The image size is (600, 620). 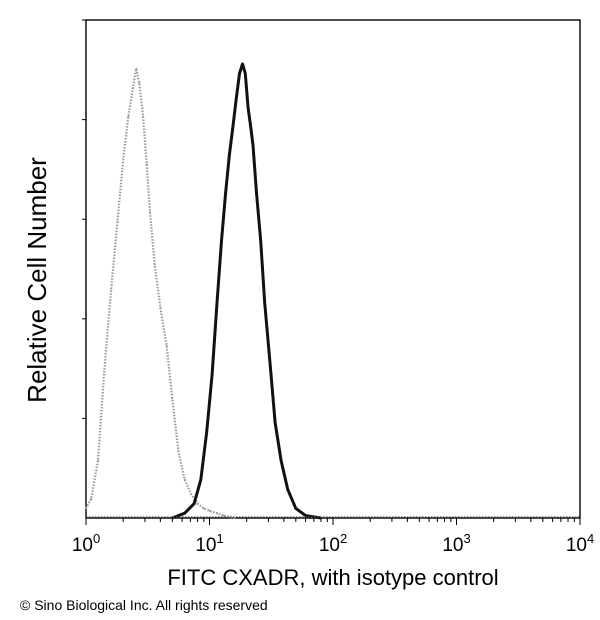 What do you see at coordinates (86, 543) in the screenshot?
I see `x-tick-label: 10⁰` at bounding box center [86, 543].